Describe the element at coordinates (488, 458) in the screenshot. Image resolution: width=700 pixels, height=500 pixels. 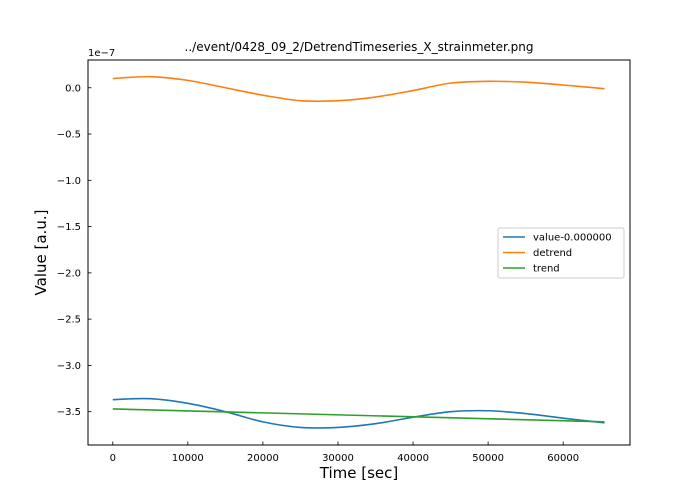
I see `x-tick-label: 50000` at that location.